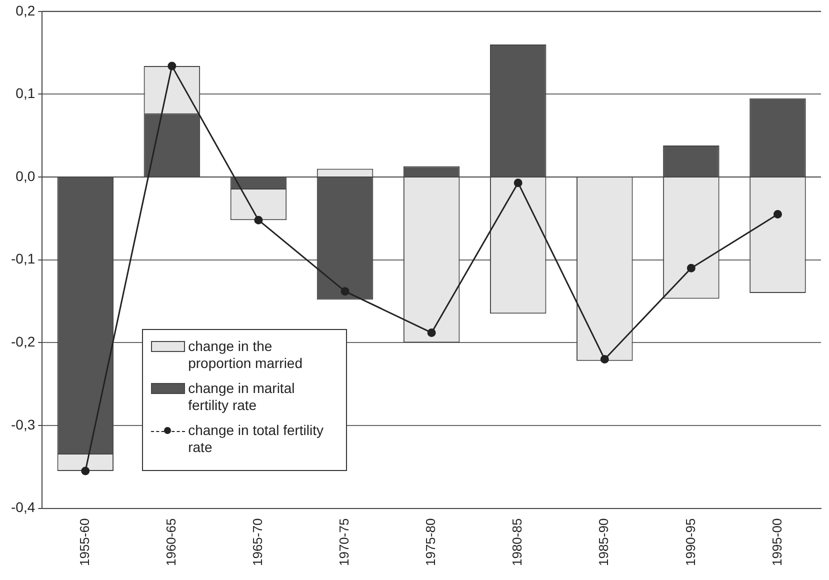 This screenshot has height=580, width=829. Describe the element at coordinates (23, 424) in the screenshot. I see `y-tick-label: -0,3` at that location.